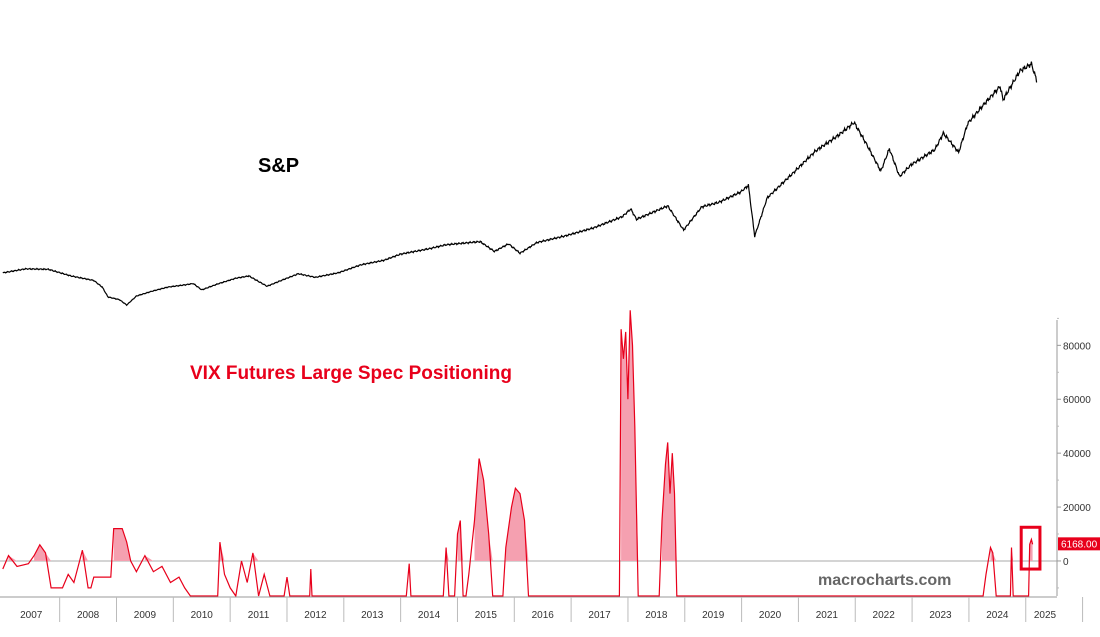 Image resolution: width=1100 pixels, height=637 pixels. Describe the element at coordinates (1077, 346) in the screenshot. I see `y-tick-label: 80000` at that location.